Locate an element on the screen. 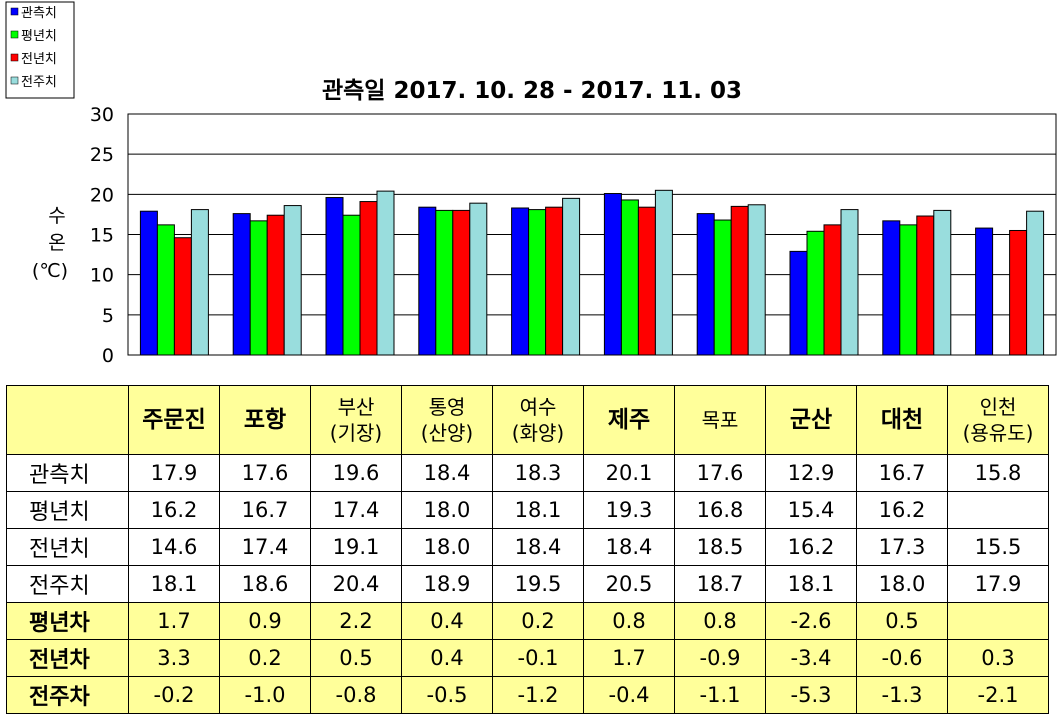 This screenshot has height=719, width=1059. legend-label: 평년치 is located at coordinates (39, 36).